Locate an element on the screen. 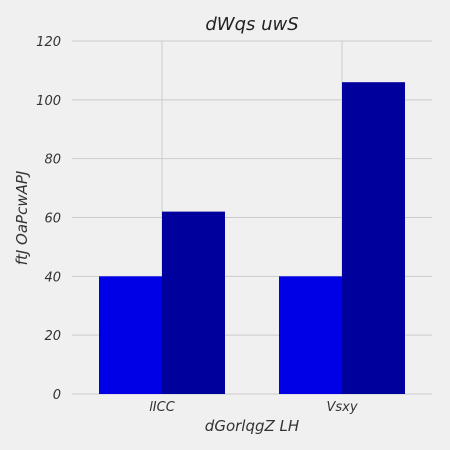 The height and width of the screenshot is (450, 450). y-tick-label: 120 is located at coordinates (48, 42).